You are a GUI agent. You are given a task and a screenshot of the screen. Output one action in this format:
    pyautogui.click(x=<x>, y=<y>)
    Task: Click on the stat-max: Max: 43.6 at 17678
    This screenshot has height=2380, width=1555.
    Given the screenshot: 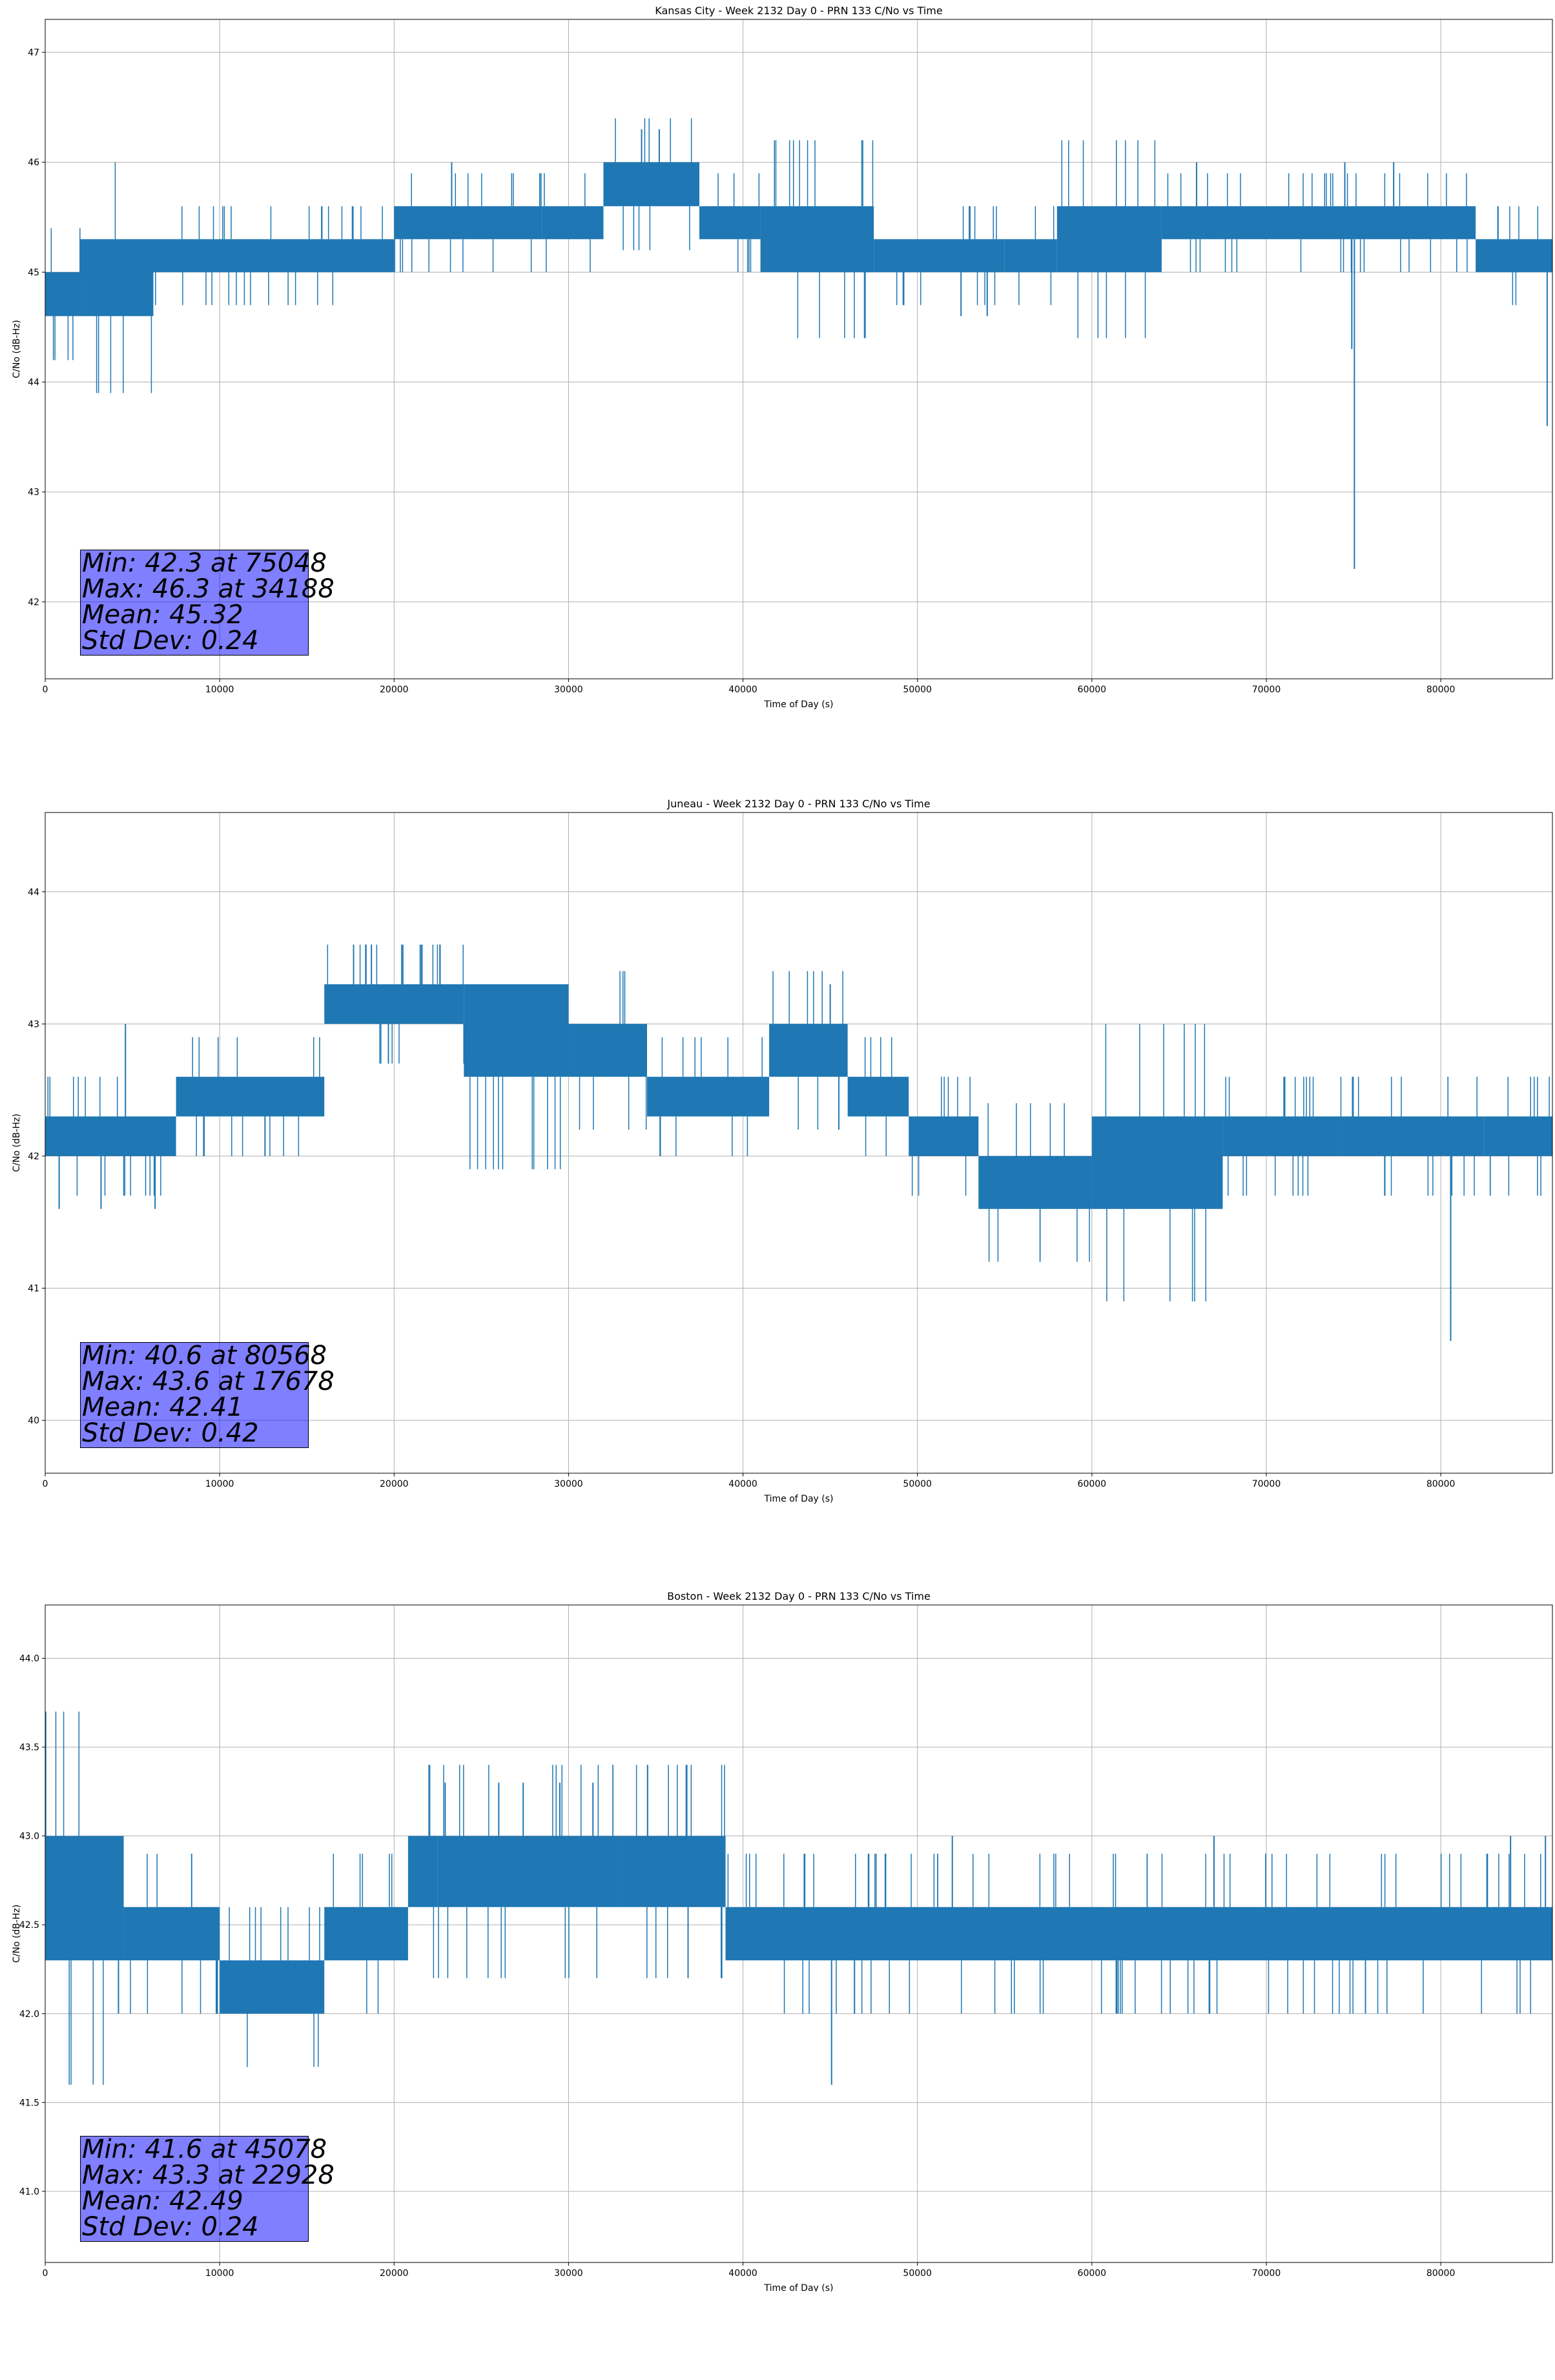 What is the action you would take?
    pyautogui.click(x=208, y=1381)
    